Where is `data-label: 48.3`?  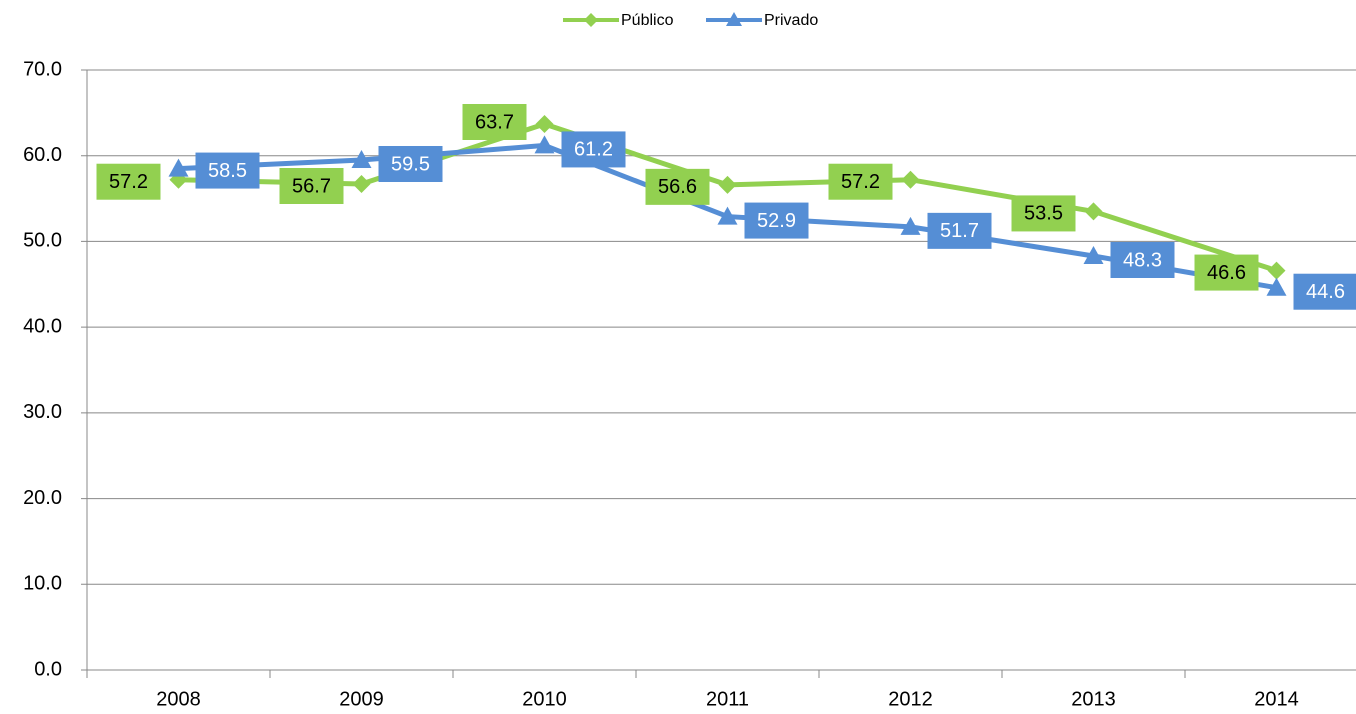 data-label: 48.3 is located at coordinates (1142, 260).